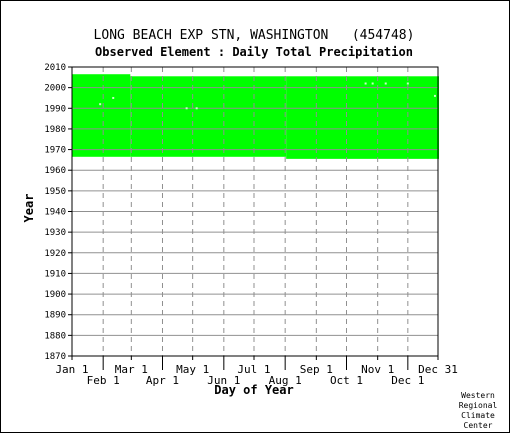 The image size is (510, 437). Describe the element at coordinates (55, 171) in the screenshot. I see `y-tick-label-1960: 1960` at that location.